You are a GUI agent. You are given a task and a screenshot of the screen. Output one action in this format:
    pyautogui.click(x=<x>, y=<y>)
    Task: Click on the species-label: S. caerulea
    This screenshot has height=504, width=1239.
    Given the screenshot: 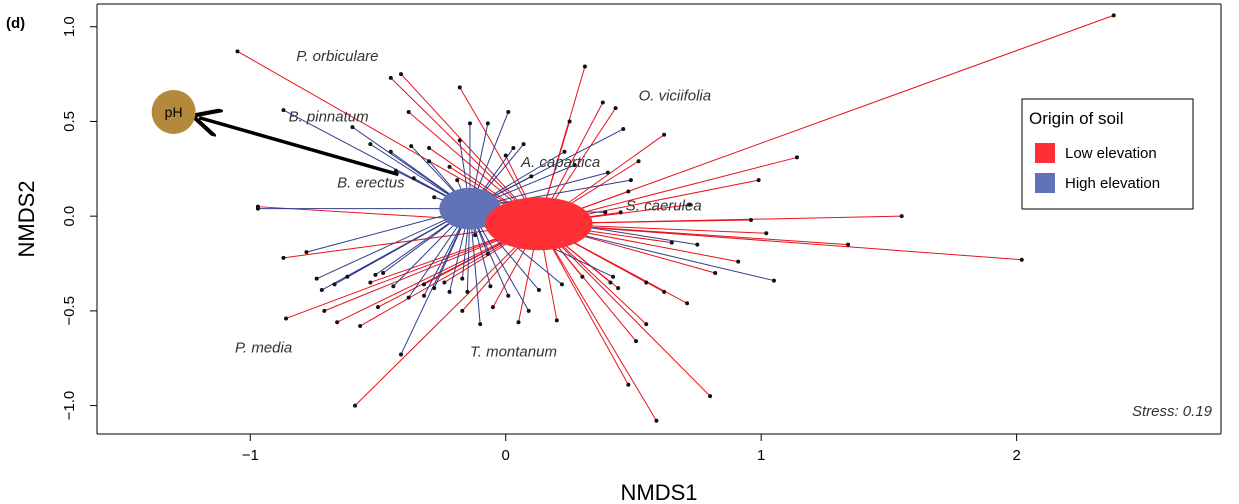 What is the action you would take?
    pyautogui.click(x=664, y=205)
    